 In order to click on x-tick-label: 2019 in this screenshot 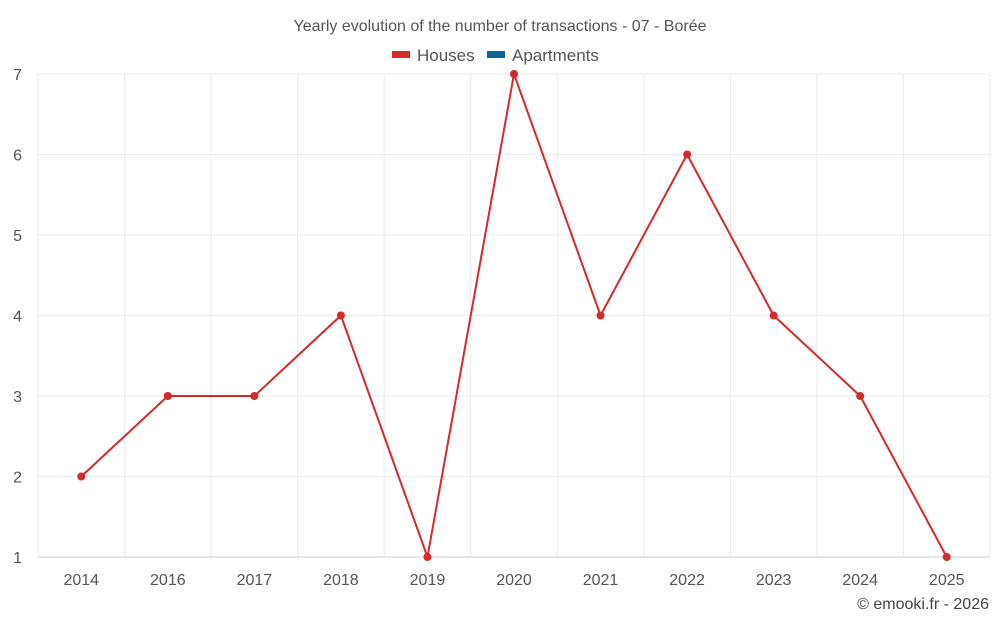, I will do `click(428, 580)`.